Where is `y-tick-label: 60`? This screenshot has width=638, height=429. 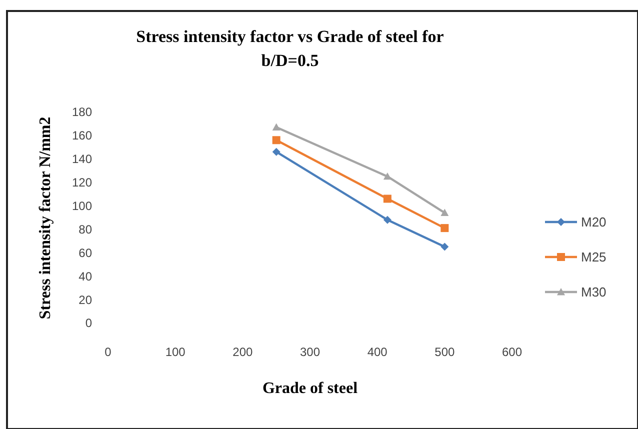 y-tick-label: 60 is located at coordinates (85, 253).